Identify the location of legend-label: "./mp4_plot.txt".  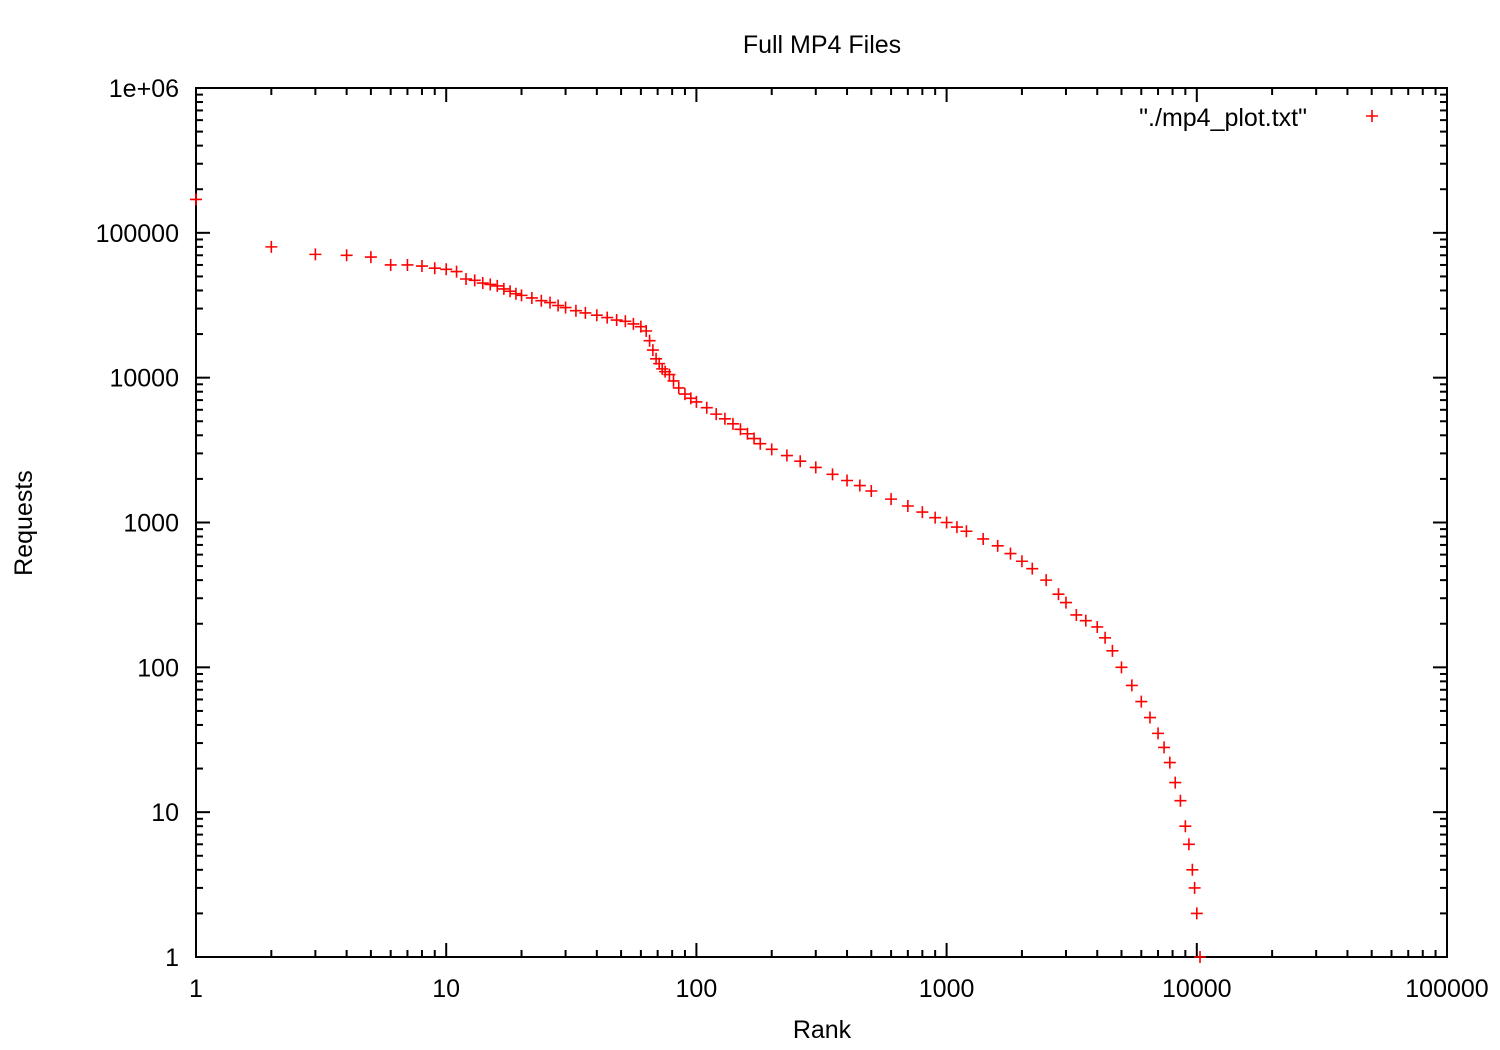
(1223, 118).